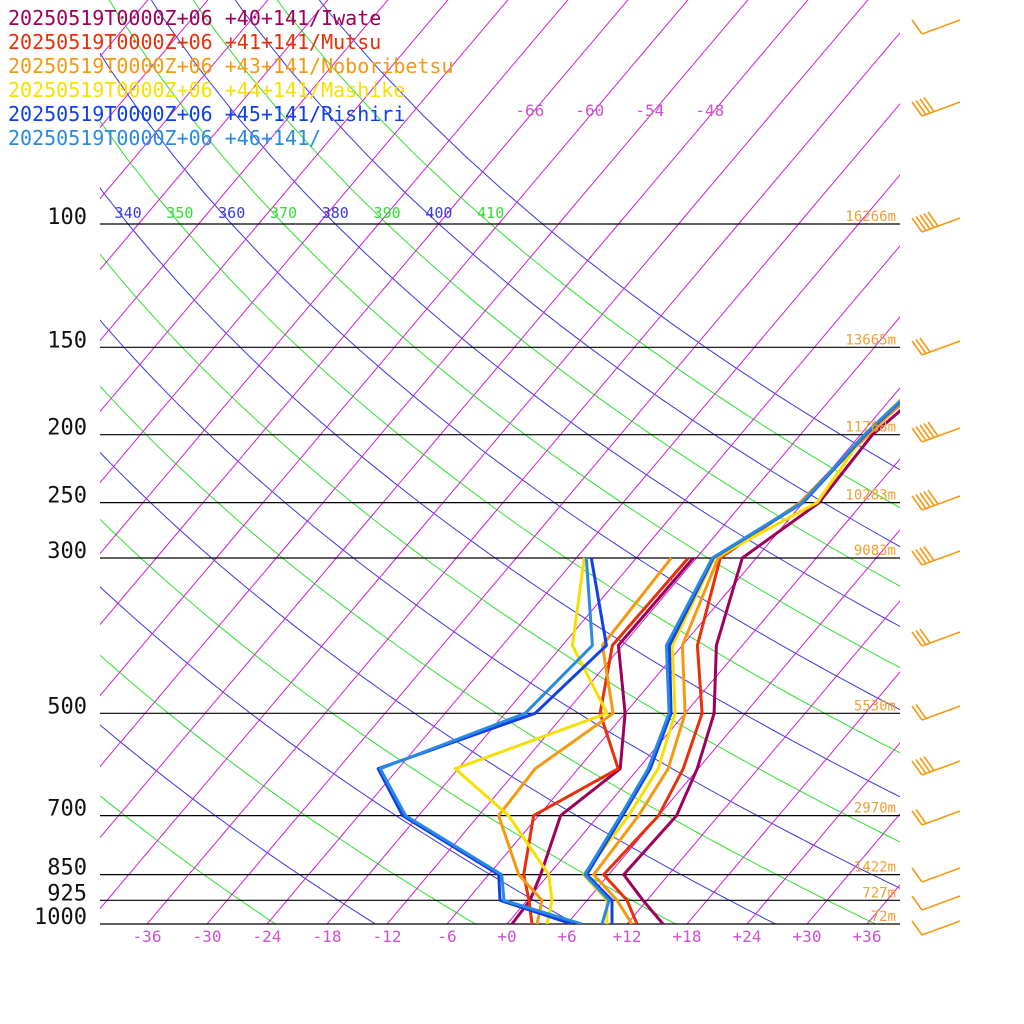 The width and height of the screenshot is (1024, 1024). Describe the element at coordinates (589, 110) in the screenshot. I see `upper-temp-label: -60` at that location.